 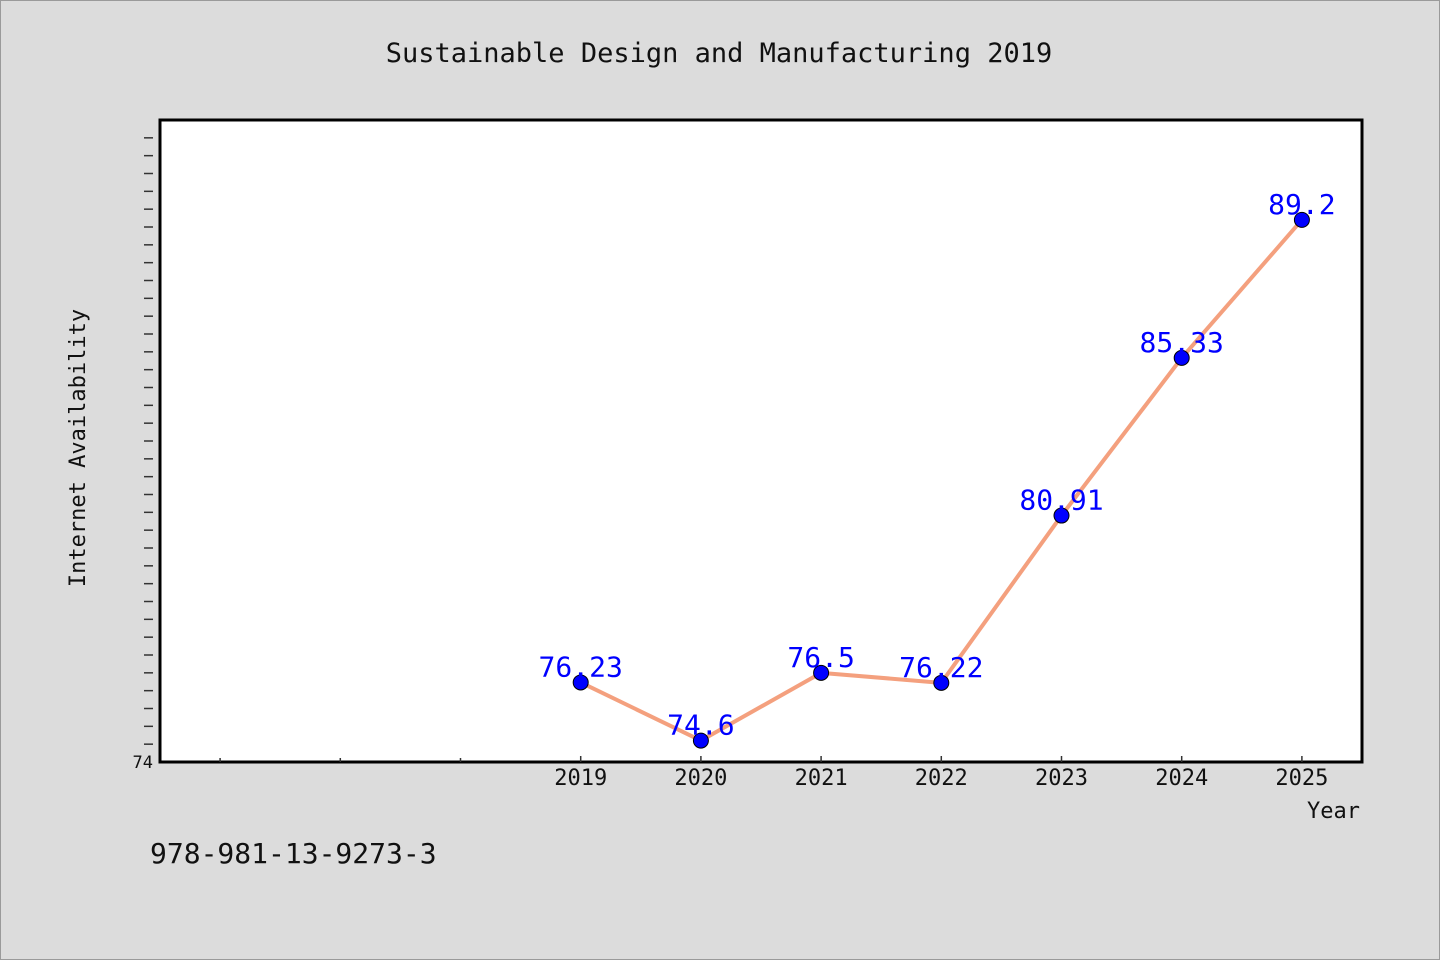 What do you see at coordinates (143, 763) in the screenshot?
I see `y-tick-label: 74` at bounding box center [143, 763].